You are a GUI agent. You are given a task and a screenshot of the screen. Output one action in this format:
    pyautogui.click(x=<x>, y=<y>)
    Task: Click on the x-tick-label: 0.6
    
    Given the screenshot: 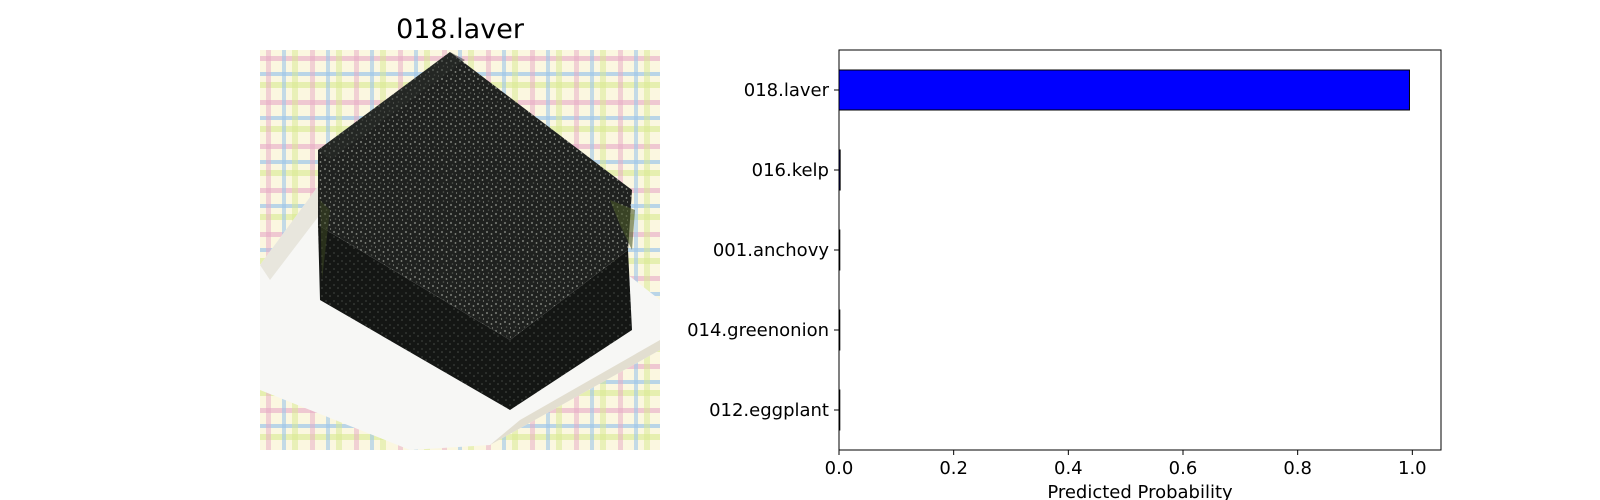 What is the action you would take?
    pyautogui.click(x=1183, y=468)
    